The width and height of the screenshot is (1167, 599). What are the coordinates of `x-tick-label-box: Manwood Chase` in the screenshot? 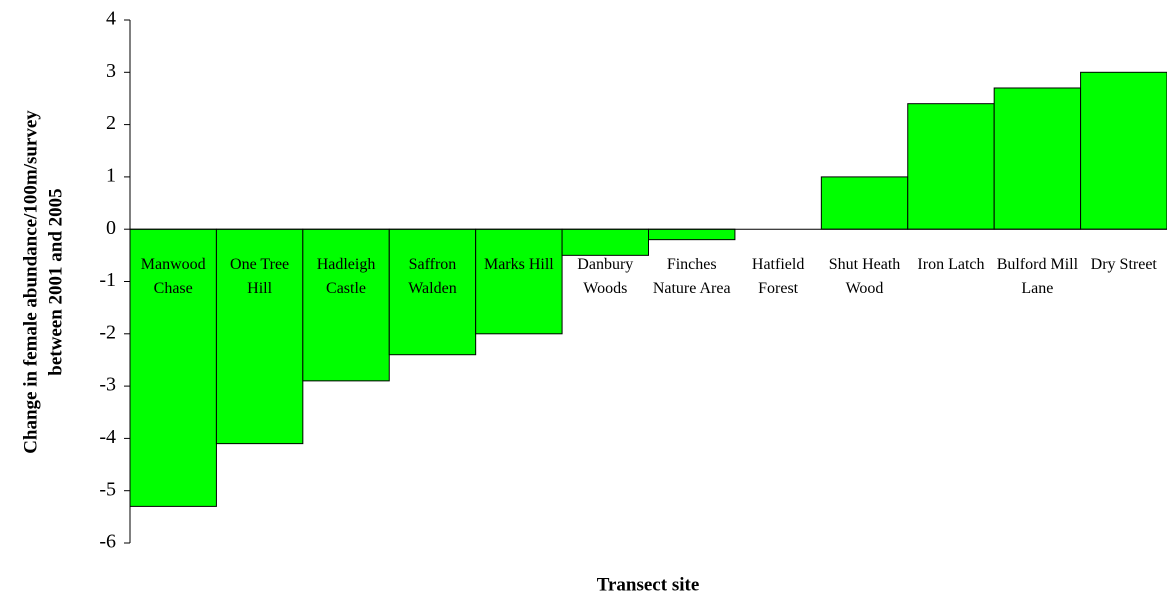 It's located at (173, 277).